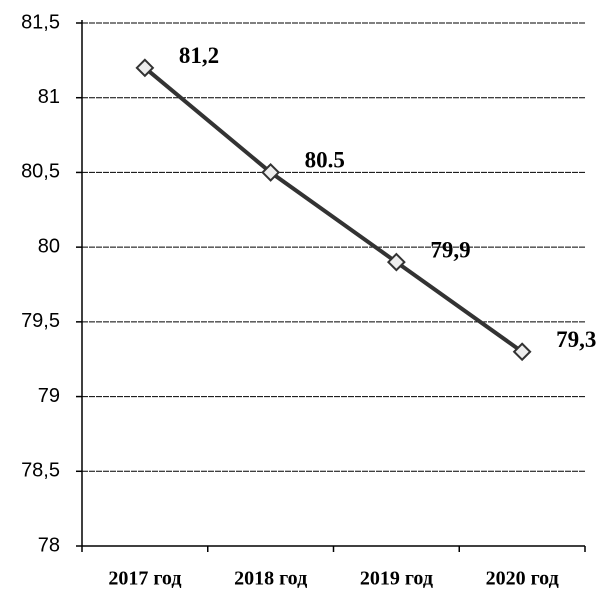 The height and width of the screenshot is (589, 605). Describe the element at coordinates (522, 578) in the screenshot. I see `x-tick-label: 2020 год` at that location.